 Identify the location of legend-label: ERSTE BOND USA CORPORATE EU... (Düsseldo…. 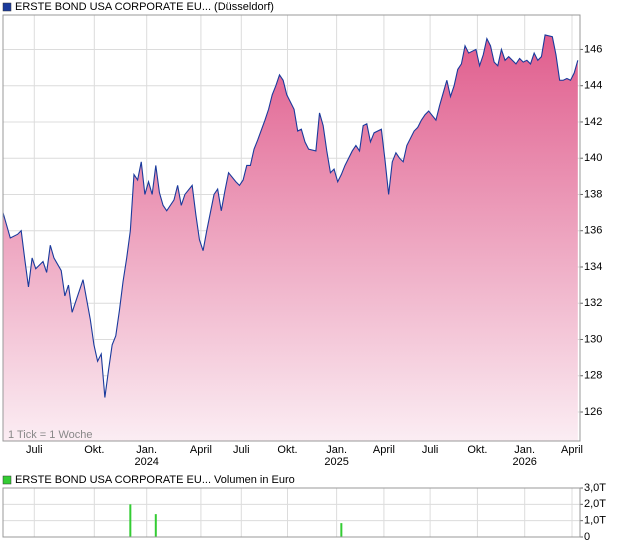
(144, 7).